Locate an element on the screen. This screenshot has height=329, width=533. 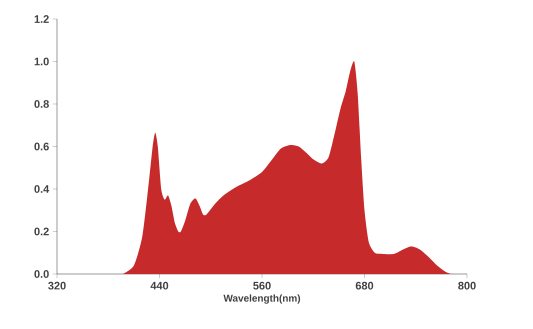
x-axis-title: Wavelength(nm) is located at coordinates (261, 299).